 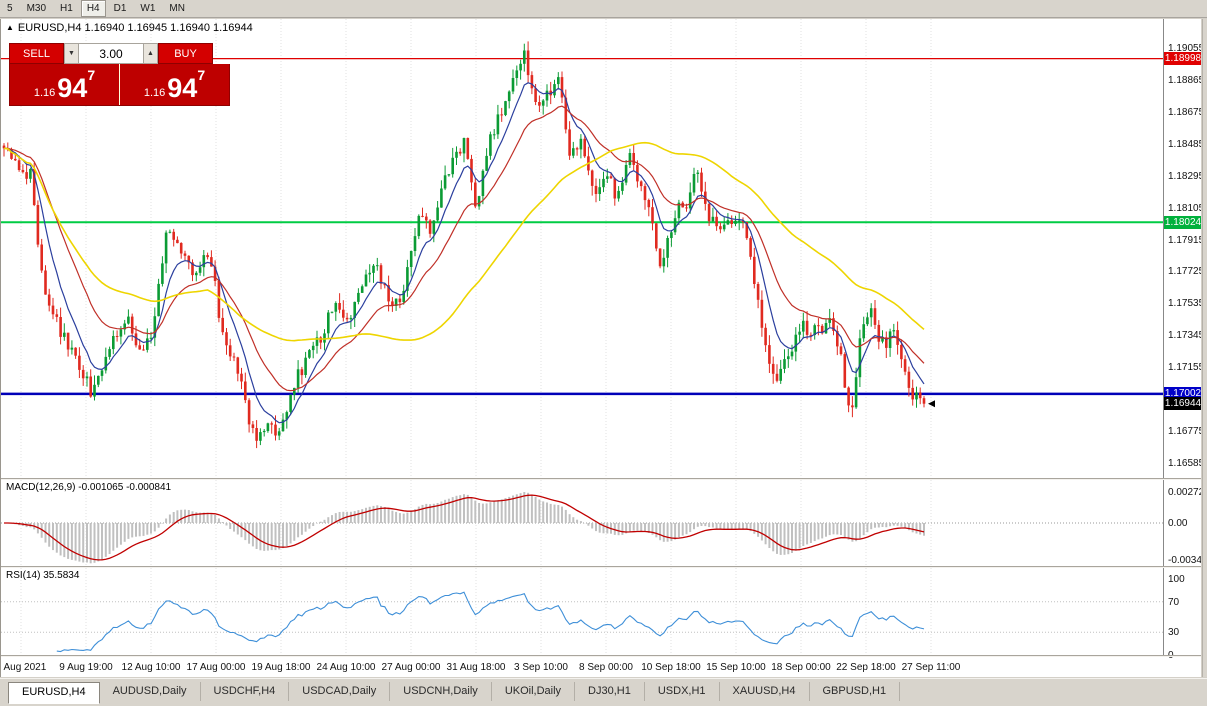 I want to click on price-axis-tick: 1.18105, so click(x=1184, y=208).